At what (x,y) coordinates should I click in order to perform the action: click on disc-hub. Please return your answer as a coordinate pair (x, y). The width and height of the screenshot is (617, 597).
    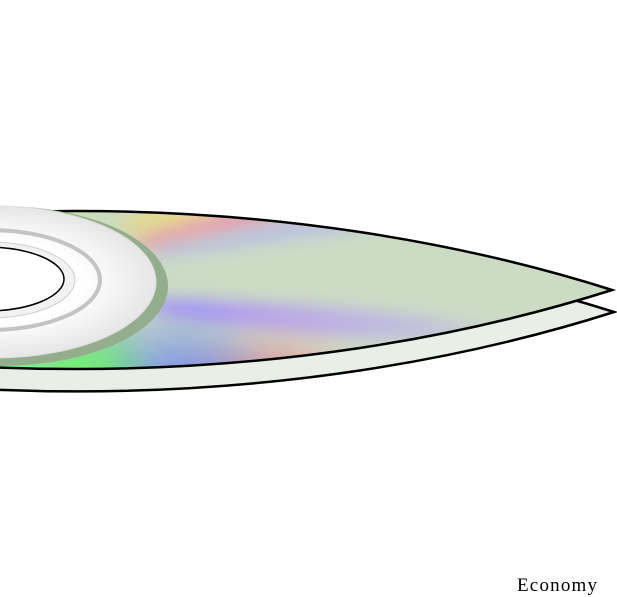
    Looking at the image, I should click on (84, 285).